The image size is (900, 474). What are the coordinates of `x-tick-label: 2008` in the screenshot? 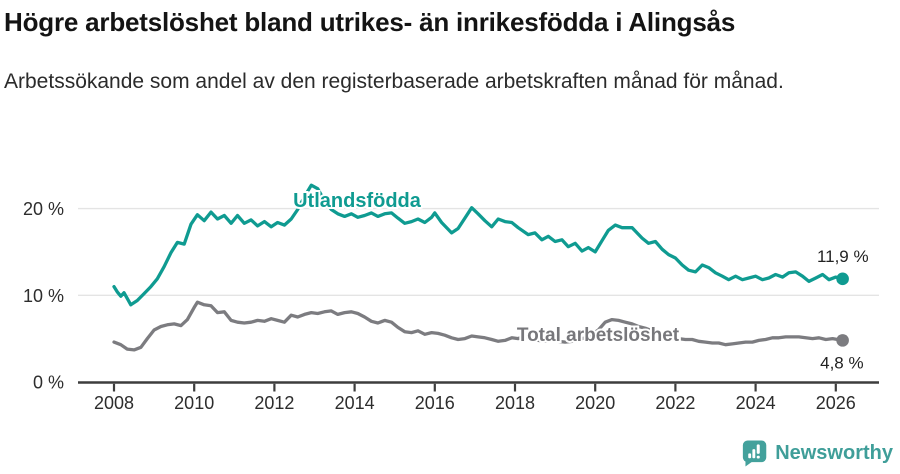 It's located at (114, 403).